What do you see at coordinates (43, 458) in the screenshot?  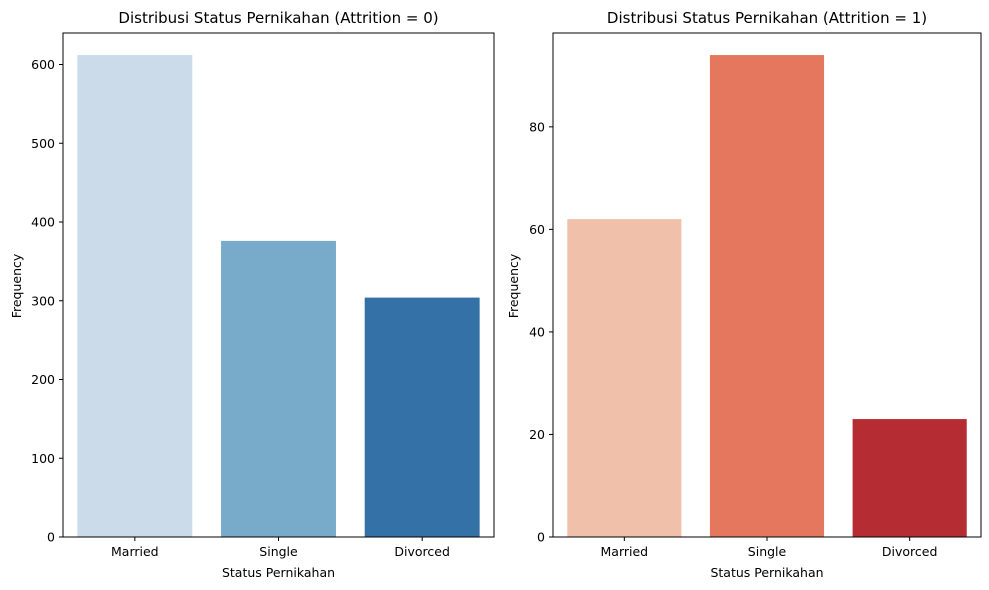 I see `y-tick-label: 100` at bounding box center [43, 458].